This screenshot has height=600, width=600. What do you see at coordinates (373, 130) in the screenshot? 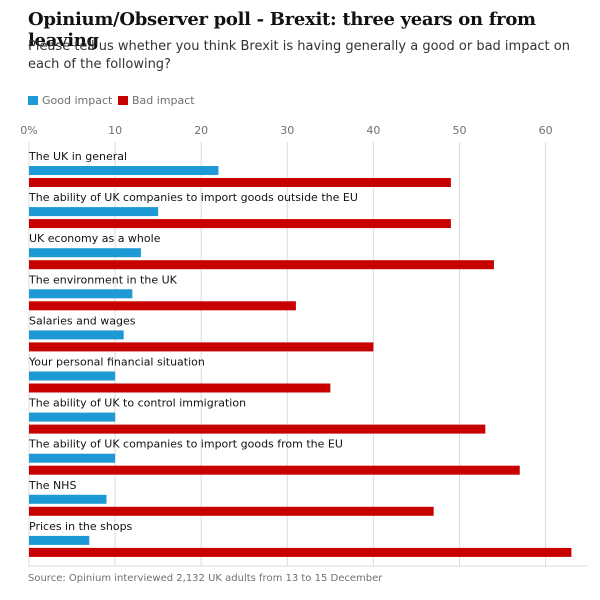
I see `x-tick-label: 40` at bounding box center [373, 130].